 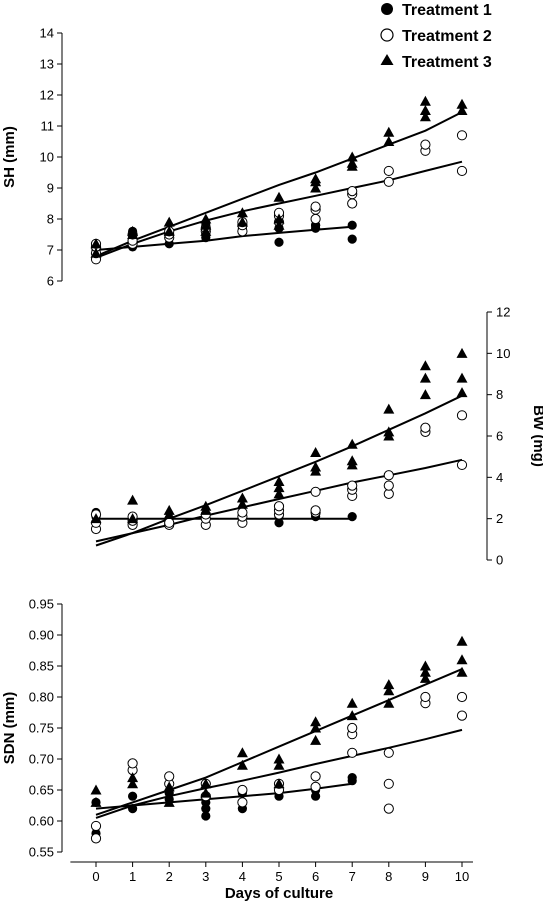 What do you see at coordinates (352, 516) in the screenshot?
I see `bw-treatment-1-point` at bounding box center [352, 516].